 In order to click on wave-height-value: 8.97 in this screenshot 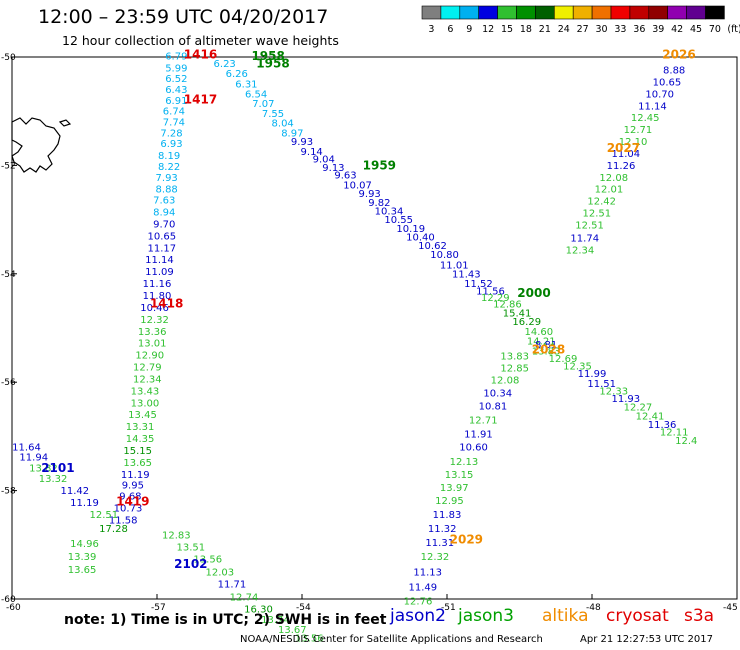, I will do `click(292, 133)`.